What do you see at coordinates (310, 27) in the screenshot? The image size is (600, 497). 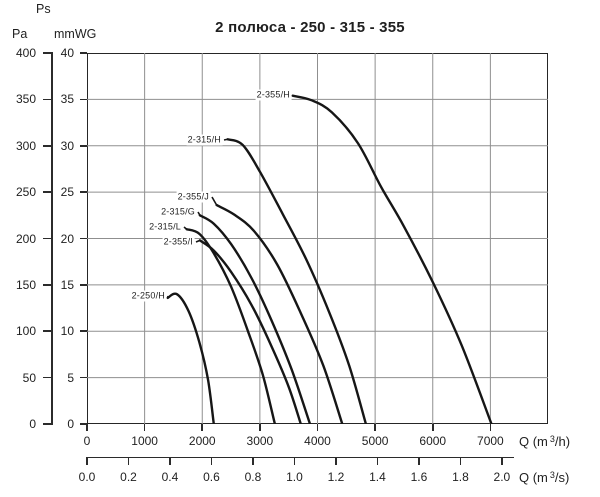 I see `chart-title: 2 полюса - 250 - 315 - 355` at bounding box center [310, 27].